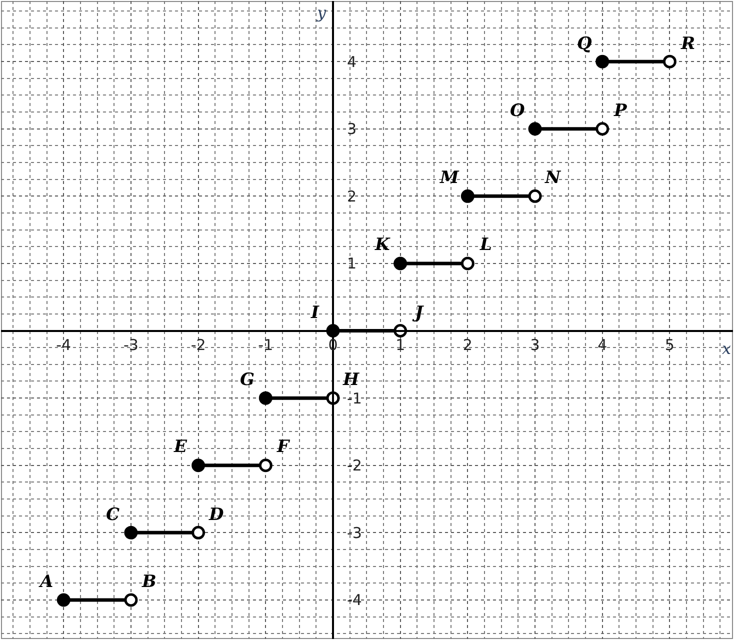  Describe the element at coordinates (553, 178) in the screenshot. I see `annotation: N` at that location.